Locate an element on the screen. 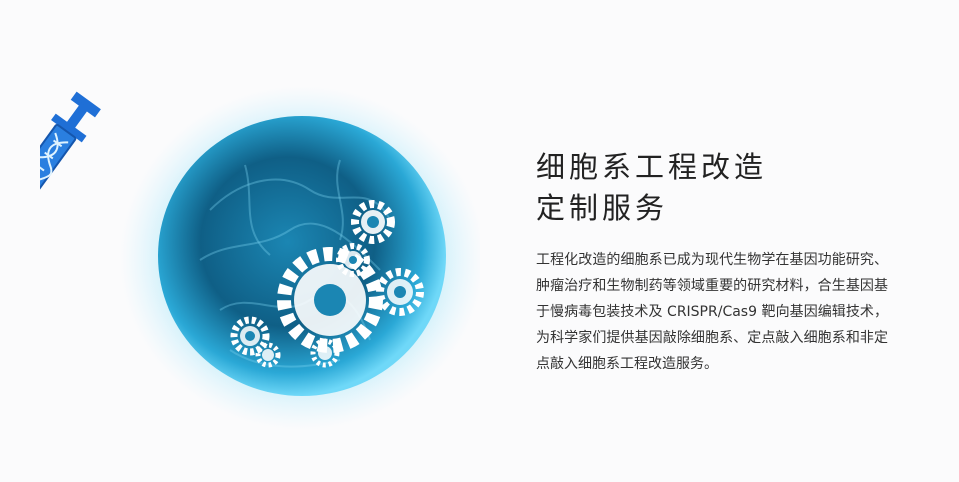 The width and height of the screenshot is (959, 482). syringe-icon is located at coordinates (70, 150).